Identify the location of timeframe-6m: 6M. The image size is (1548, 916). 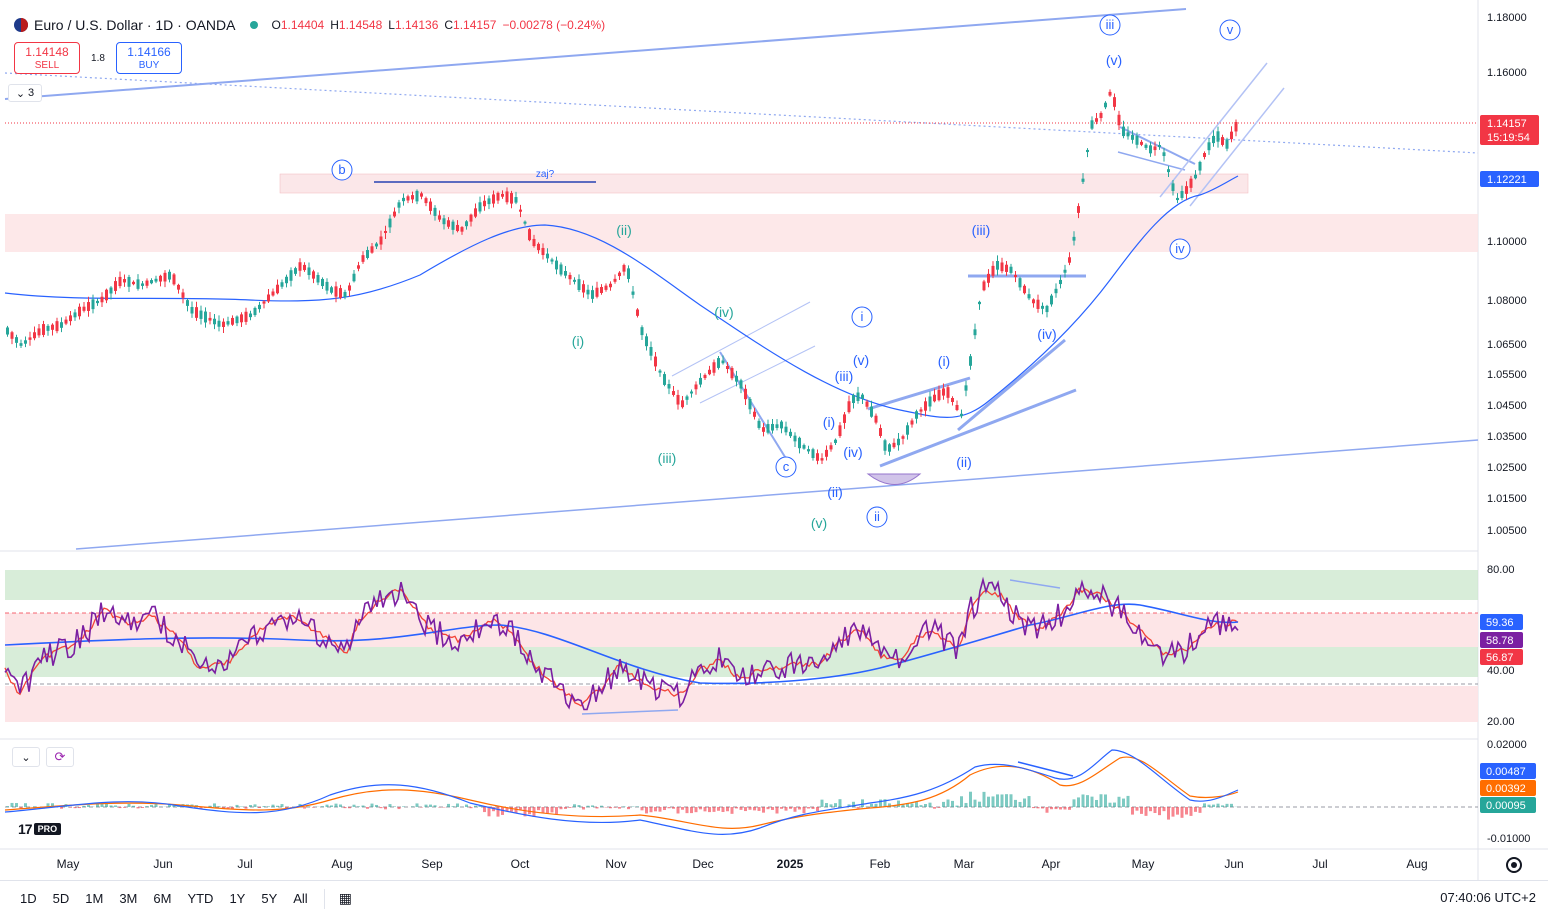
(162, 898).